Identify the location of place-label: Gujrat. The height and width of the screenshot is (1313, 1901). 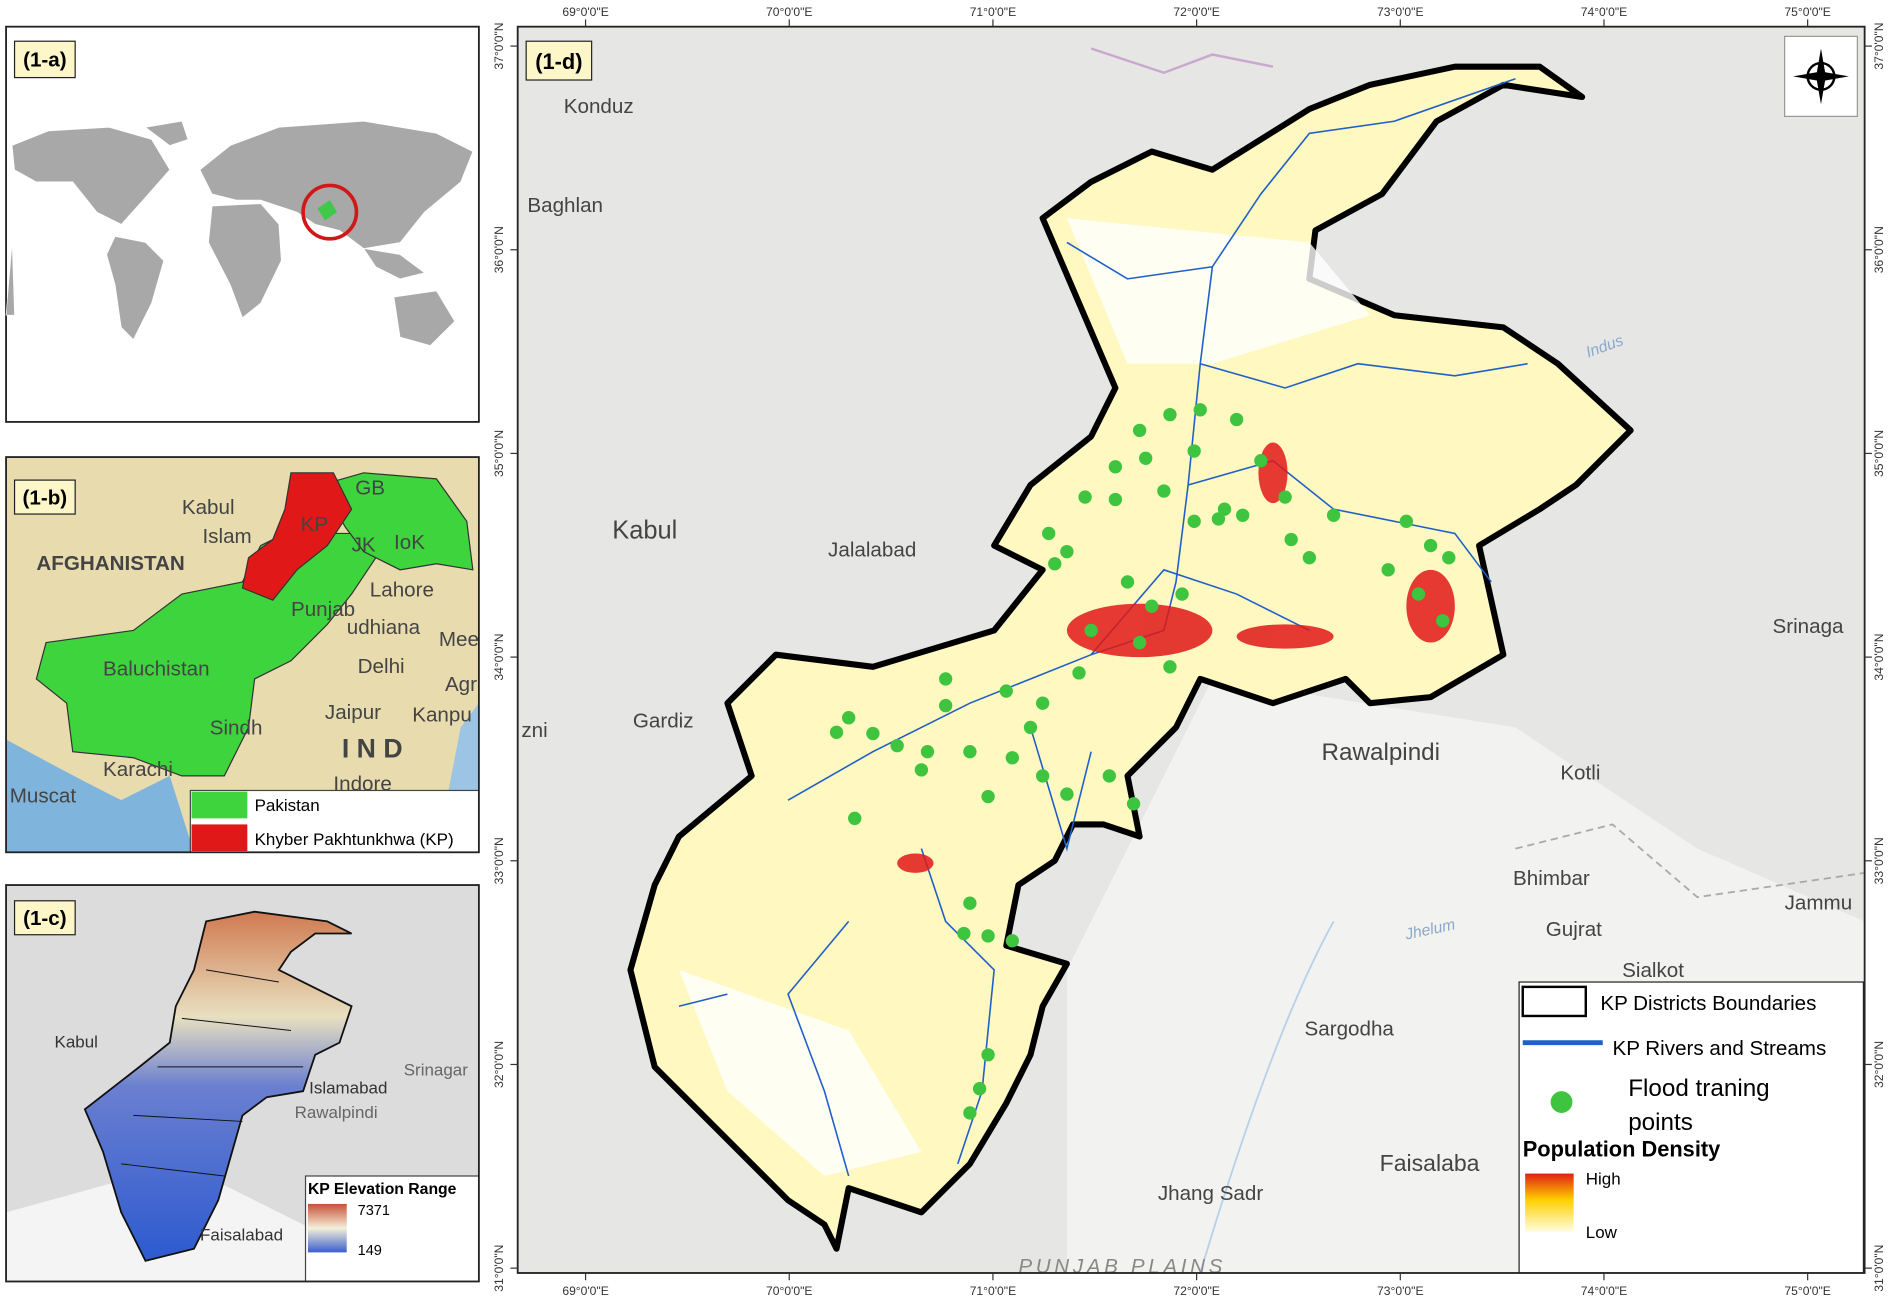
(1574, 929).